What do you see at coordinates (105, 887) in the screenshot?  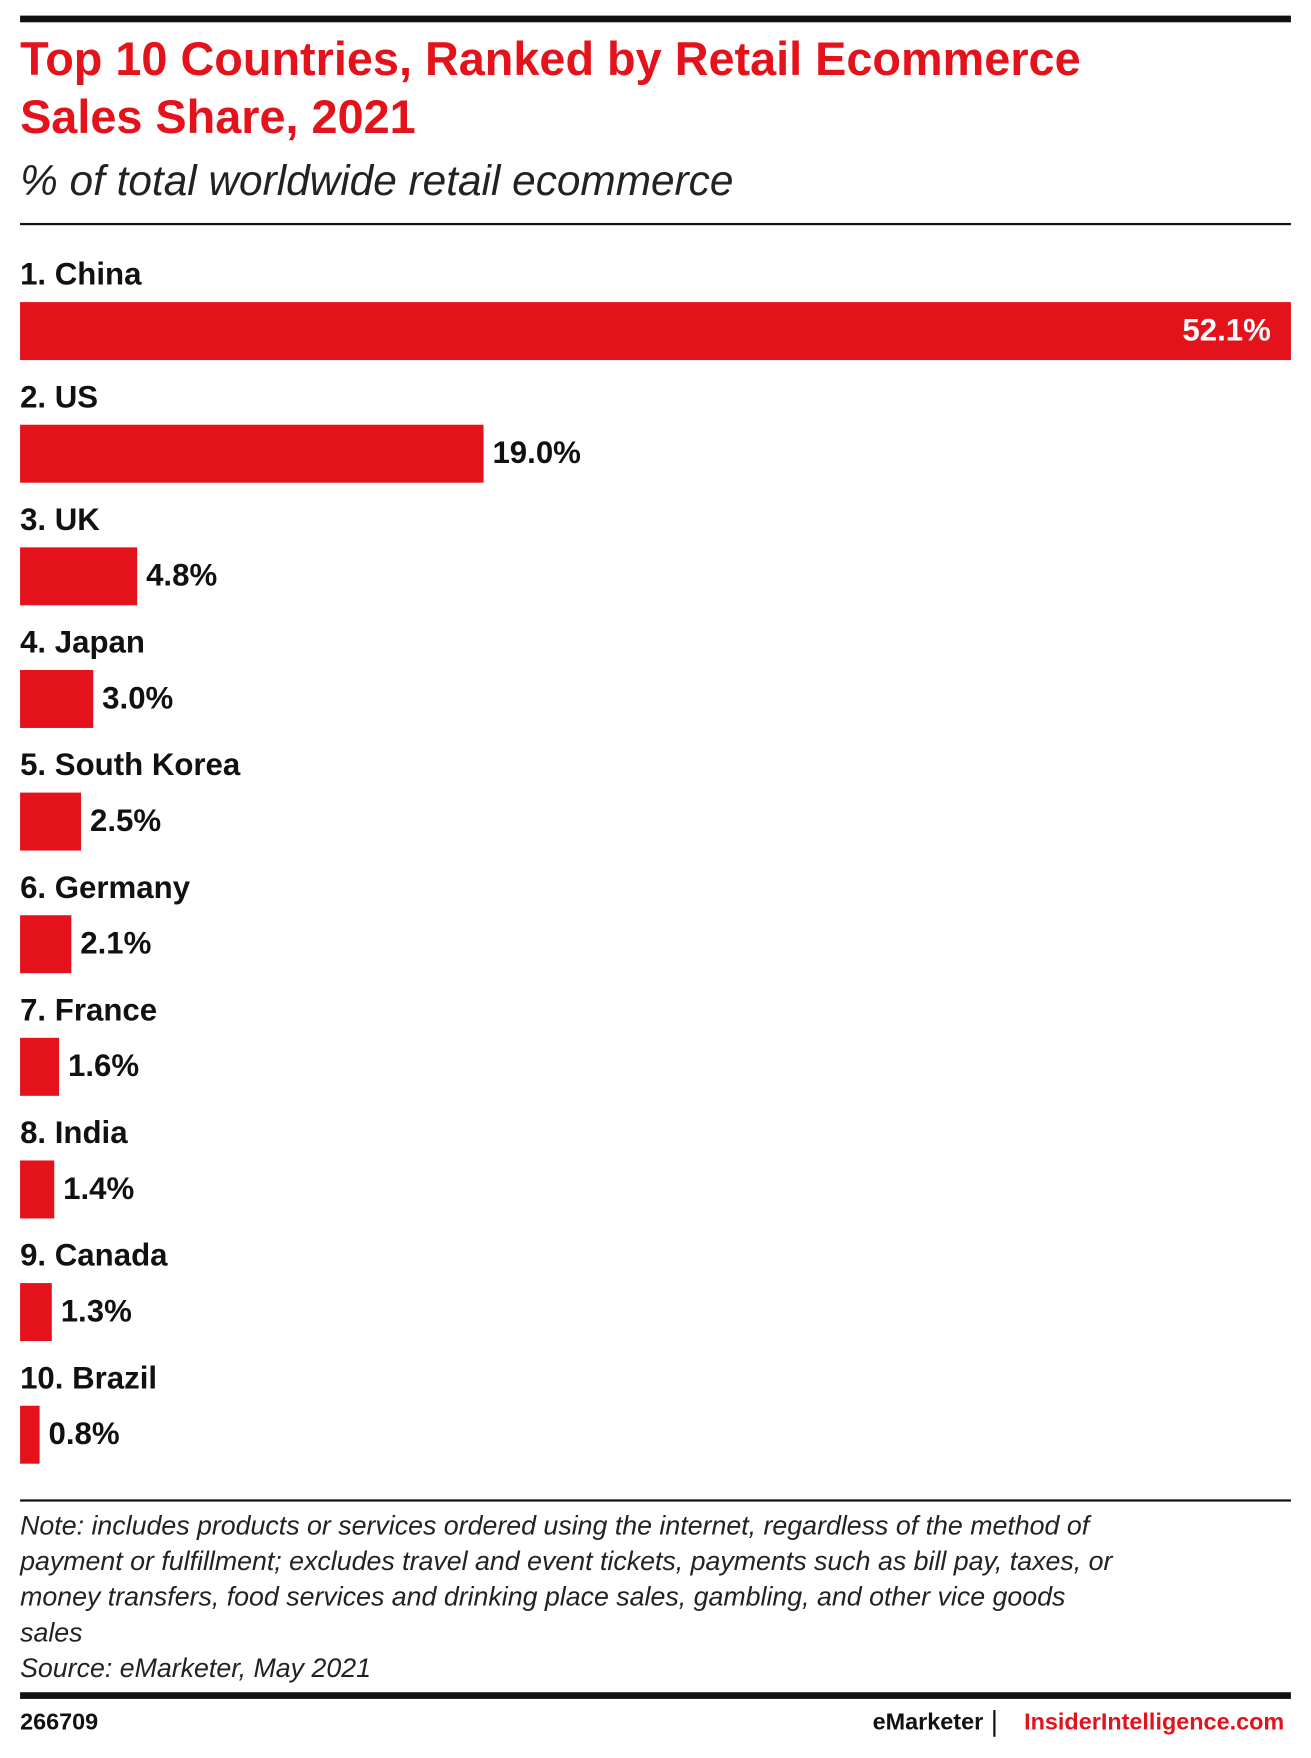 I see `category-label: 6. Germany` at bounding box center [105, 887].